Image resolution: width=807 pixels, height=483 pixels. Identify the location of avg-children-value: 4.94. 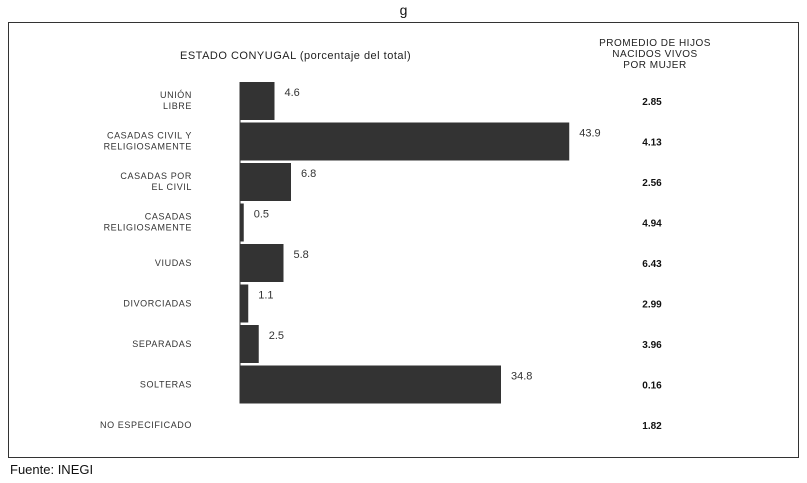
(652, 224).